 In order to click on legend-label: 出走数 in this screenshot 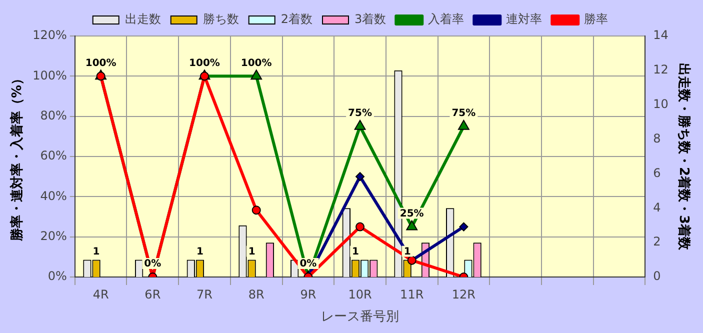, I will do `click(142, 19)`.